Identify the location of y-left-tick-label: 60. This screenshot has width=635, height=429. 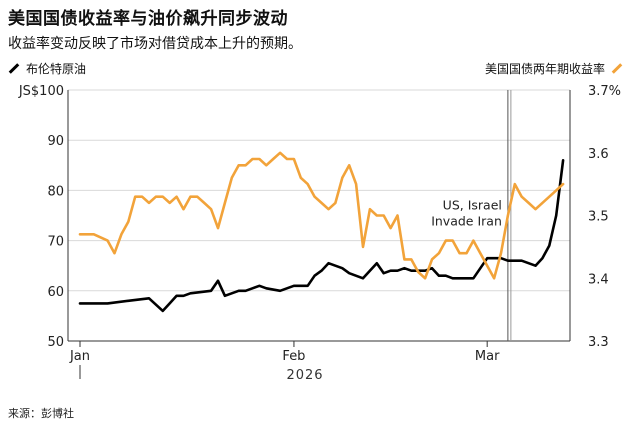
(55, 292).